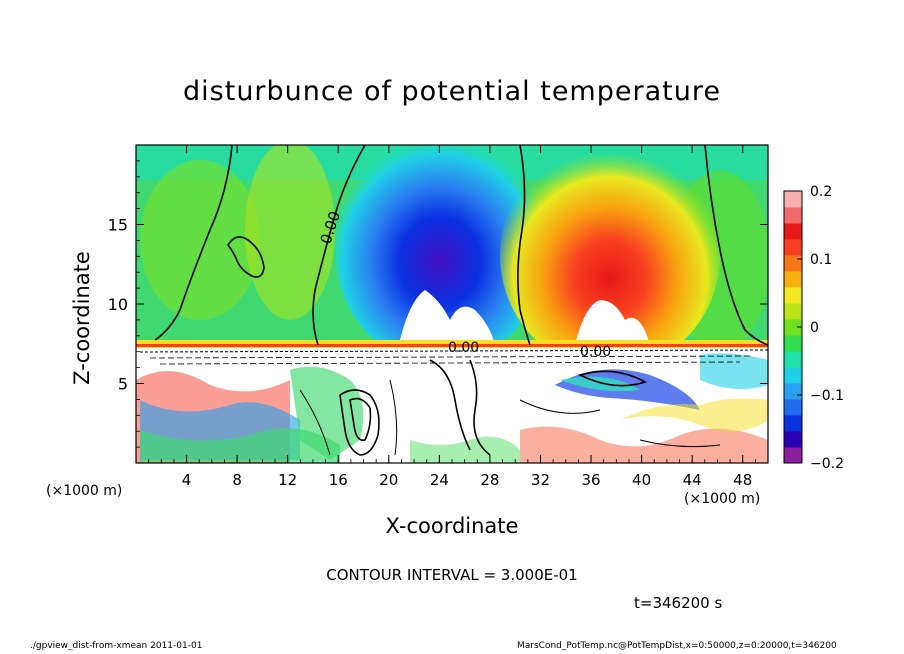 This screenshot has height=654, width=904. I want to click on x-unit-label-left: (×1000 m), so click(84, 491).